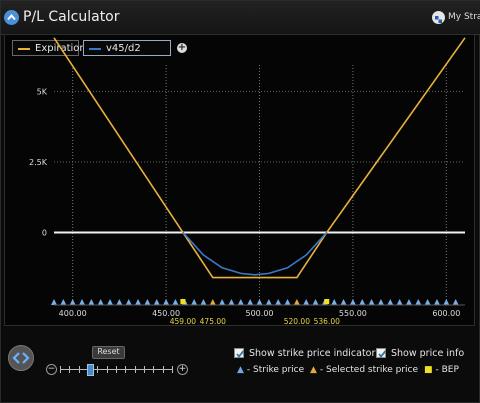 This screenshot has height=403, width=480. Describe the element at coordinates (313, 370) in the screenshot. I see `orange-triangle-icon: ▲` at that location.